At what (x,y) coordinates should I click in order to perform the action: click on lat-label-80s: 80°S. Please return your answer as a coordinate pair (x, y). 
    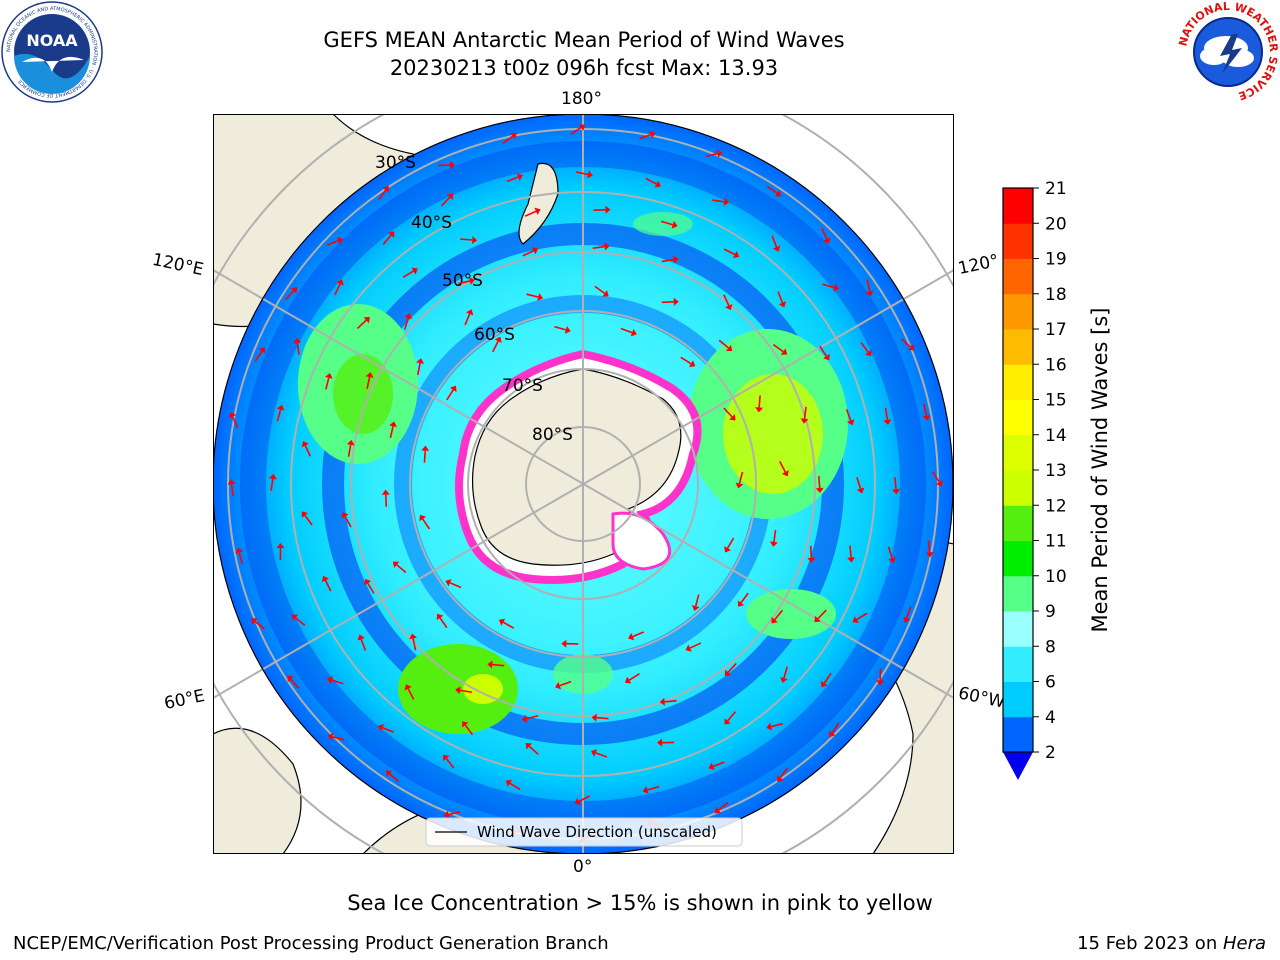
    Looking at the image, I should click on (552, 435).